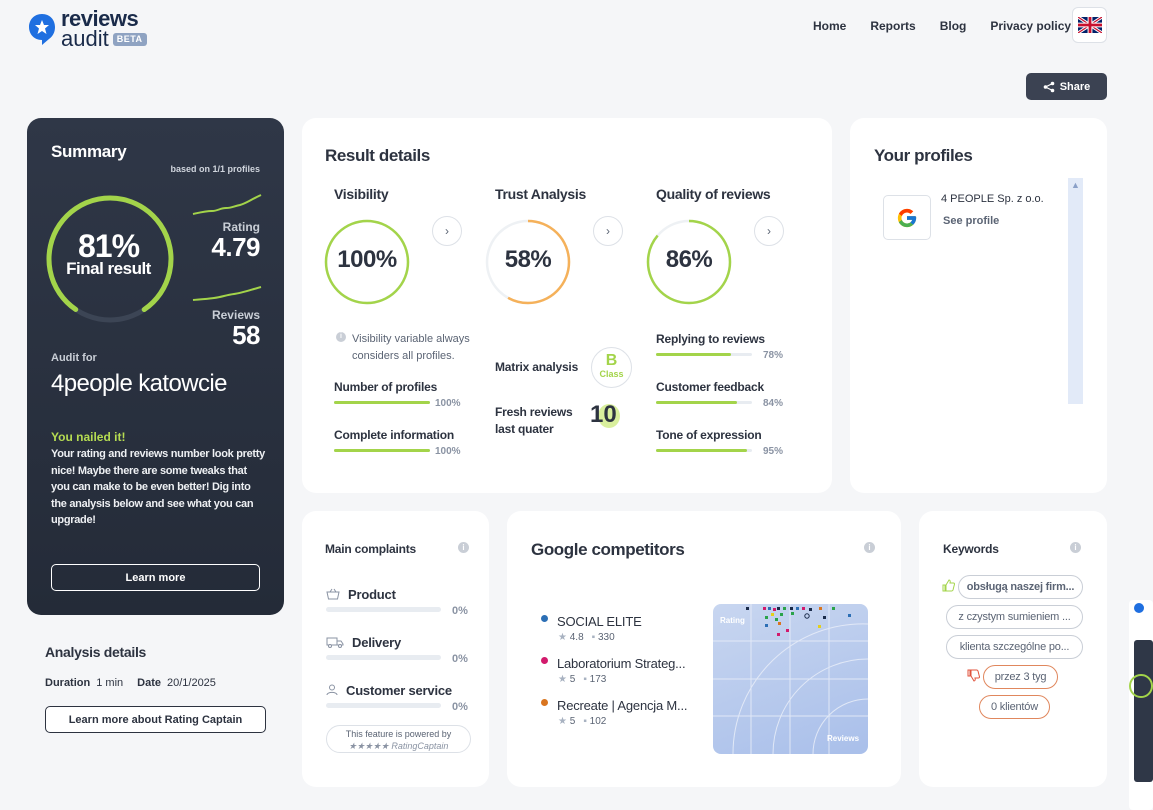 This screenshot has width=1153, height=810. I want to click on final-result-gauge, so click(110, 259).